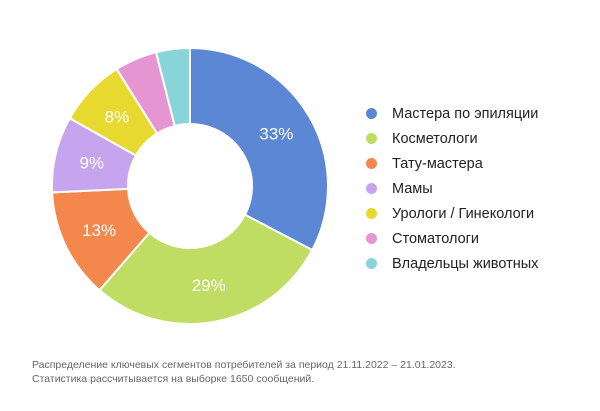 The height and width of the screenshot is (411, 600). I want to click on legend-item: Стоматологи, so click(452, 238).